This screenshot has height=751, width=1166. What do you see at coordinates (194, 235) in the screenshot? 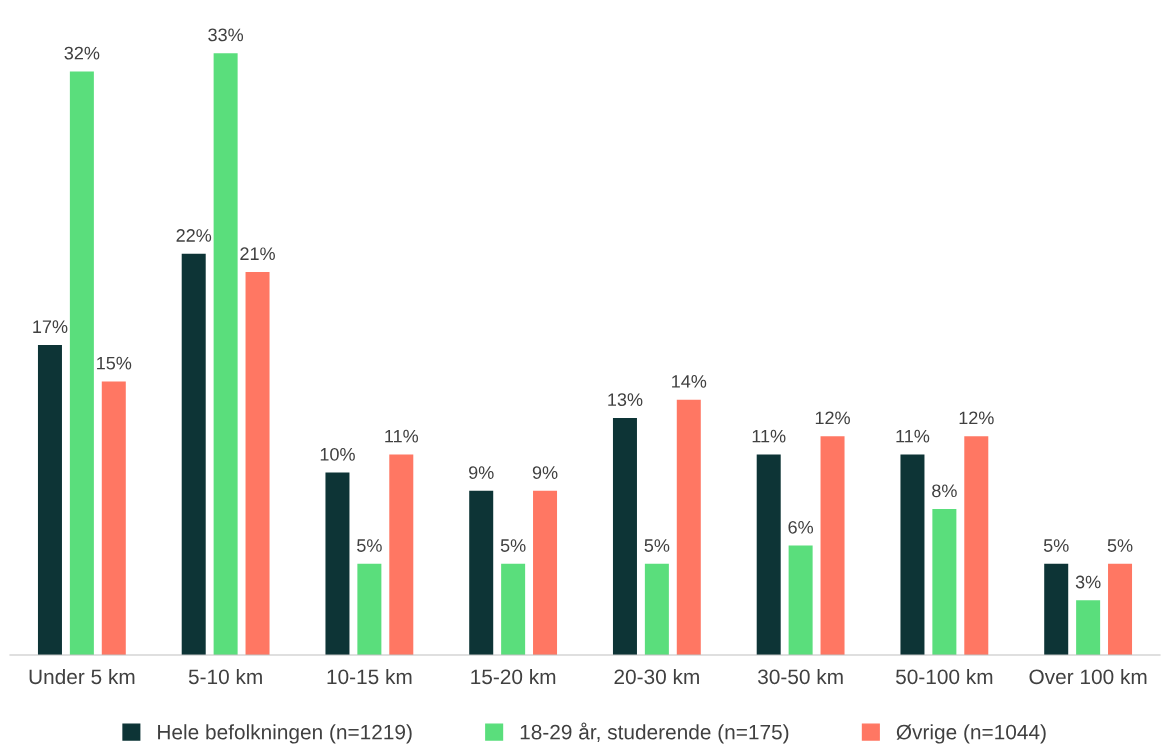
I see `data-label: 22%` at bounding box center [194, 235].